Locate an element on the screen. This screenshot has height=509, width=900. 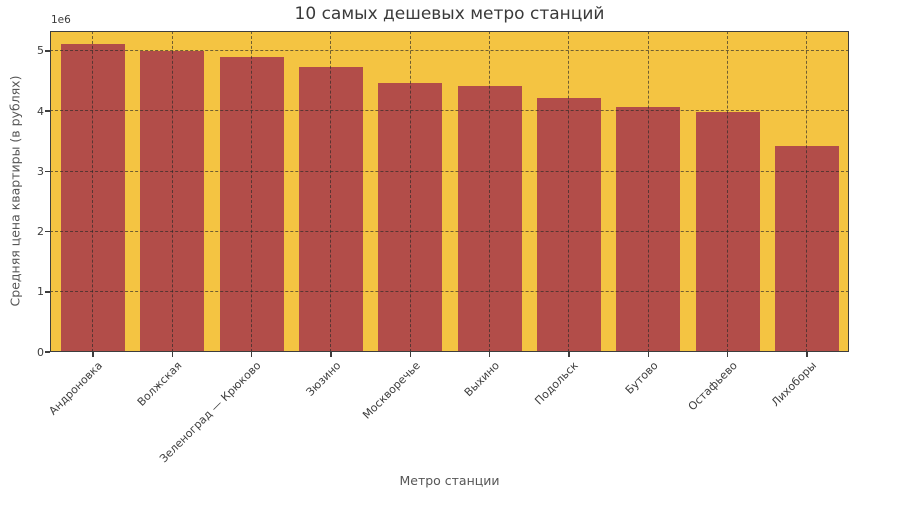
y-tick-label: 5 is located at coordinates (40, 51).